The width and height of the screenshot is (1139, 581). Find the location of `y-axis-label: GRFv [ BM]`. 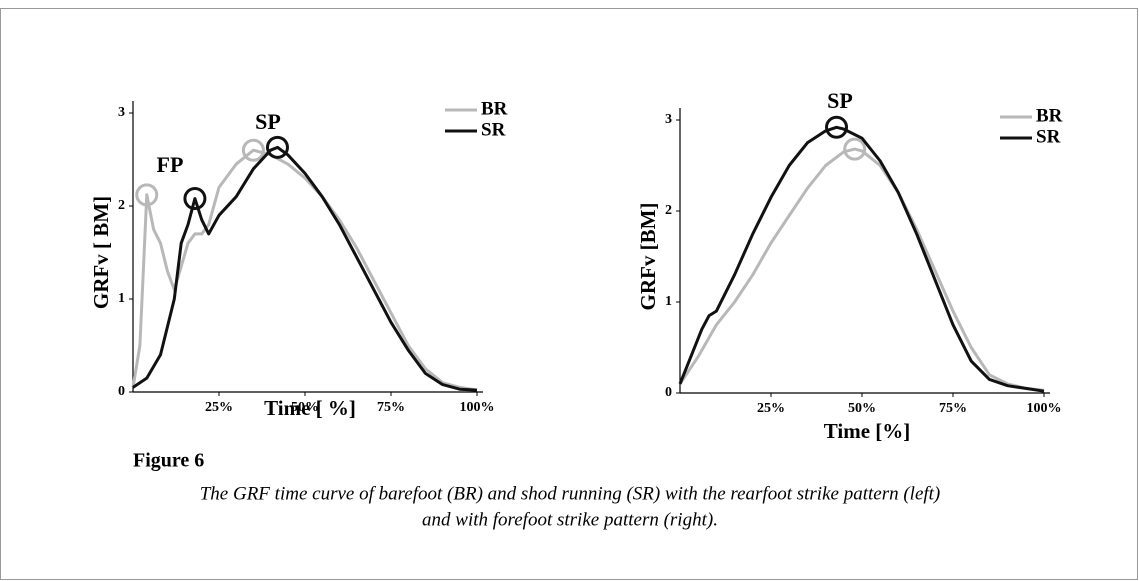

y-axis-label: GRFv [ BM] is located at coordinates (101, 252).